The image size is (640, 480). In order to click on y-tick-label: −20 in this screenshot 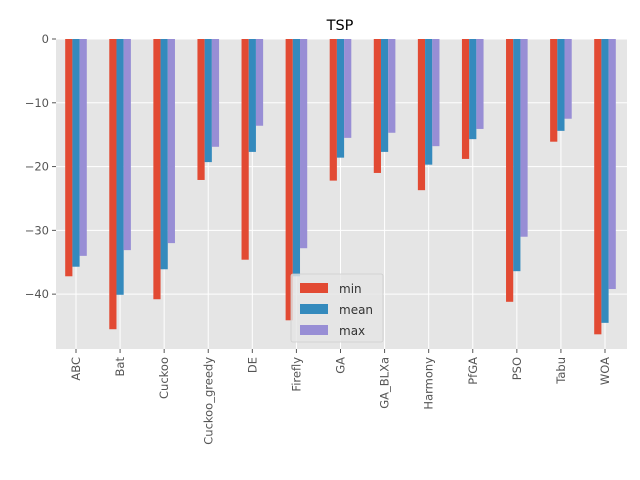, I will do `click(37, 167)`.